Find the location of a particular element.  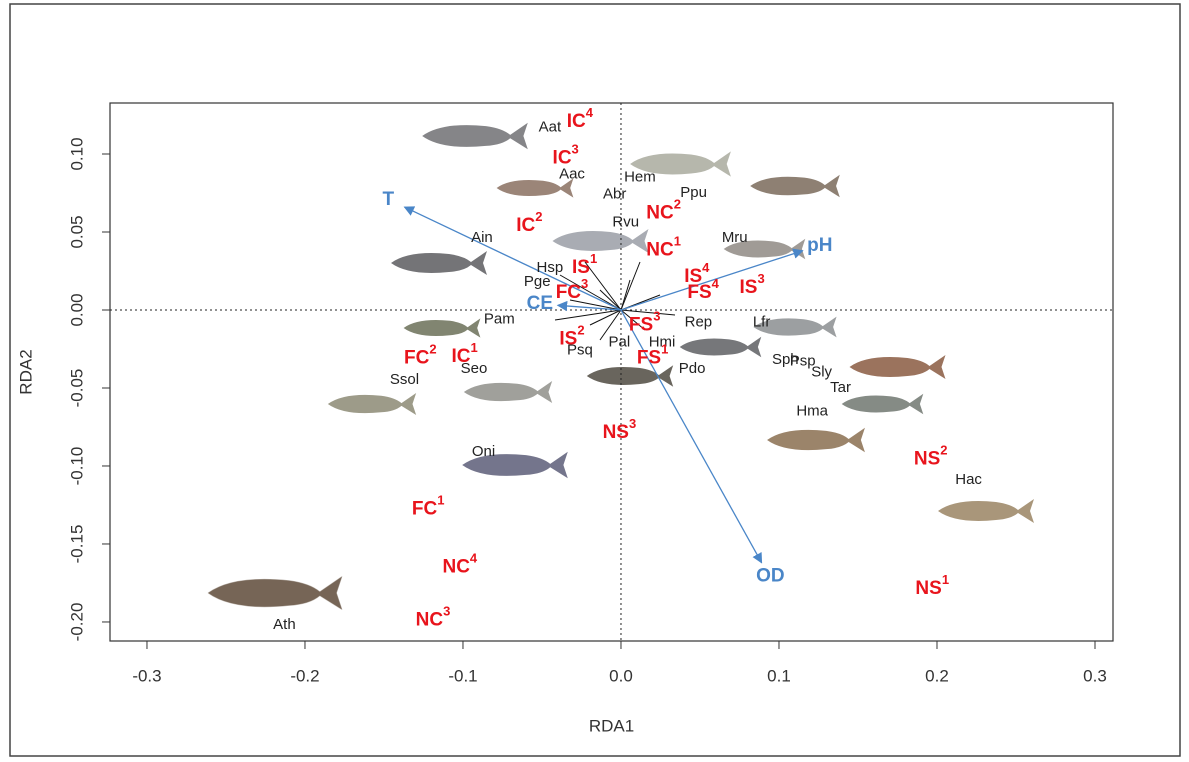

site-label: IS1 is located at coordinates (584, 264).